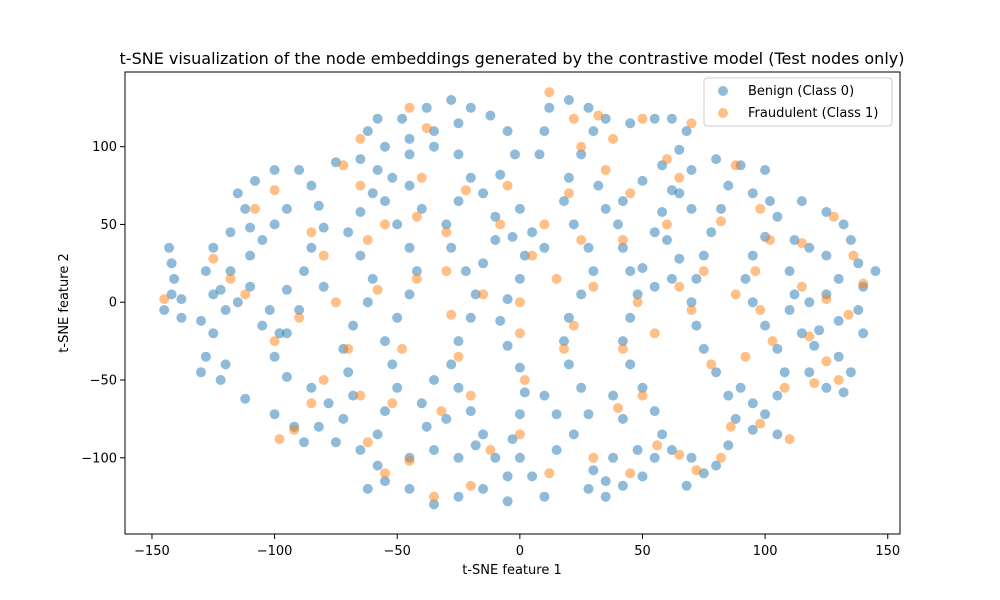  Describe the element at coordinates (275, 551) in the screenshot. I see `x-tick-label: −100` at that location.